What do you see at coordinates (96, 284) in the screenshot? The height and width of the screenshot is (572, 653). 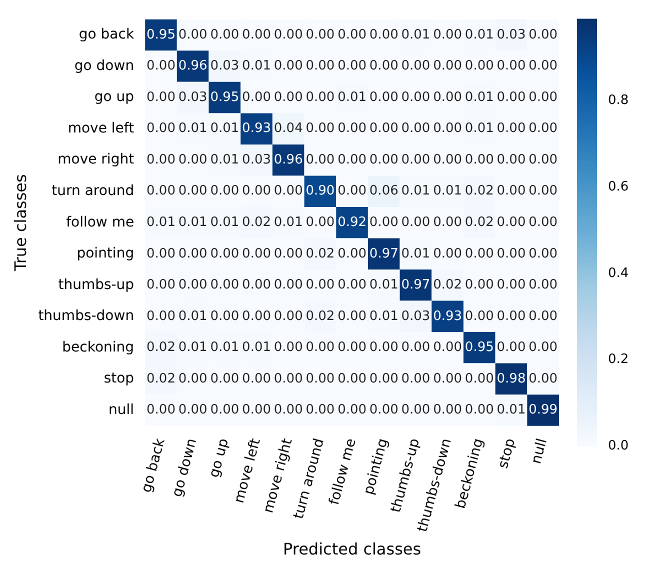 I see `y-tick-label: thumbs-up` at bounding box center [96, 284].